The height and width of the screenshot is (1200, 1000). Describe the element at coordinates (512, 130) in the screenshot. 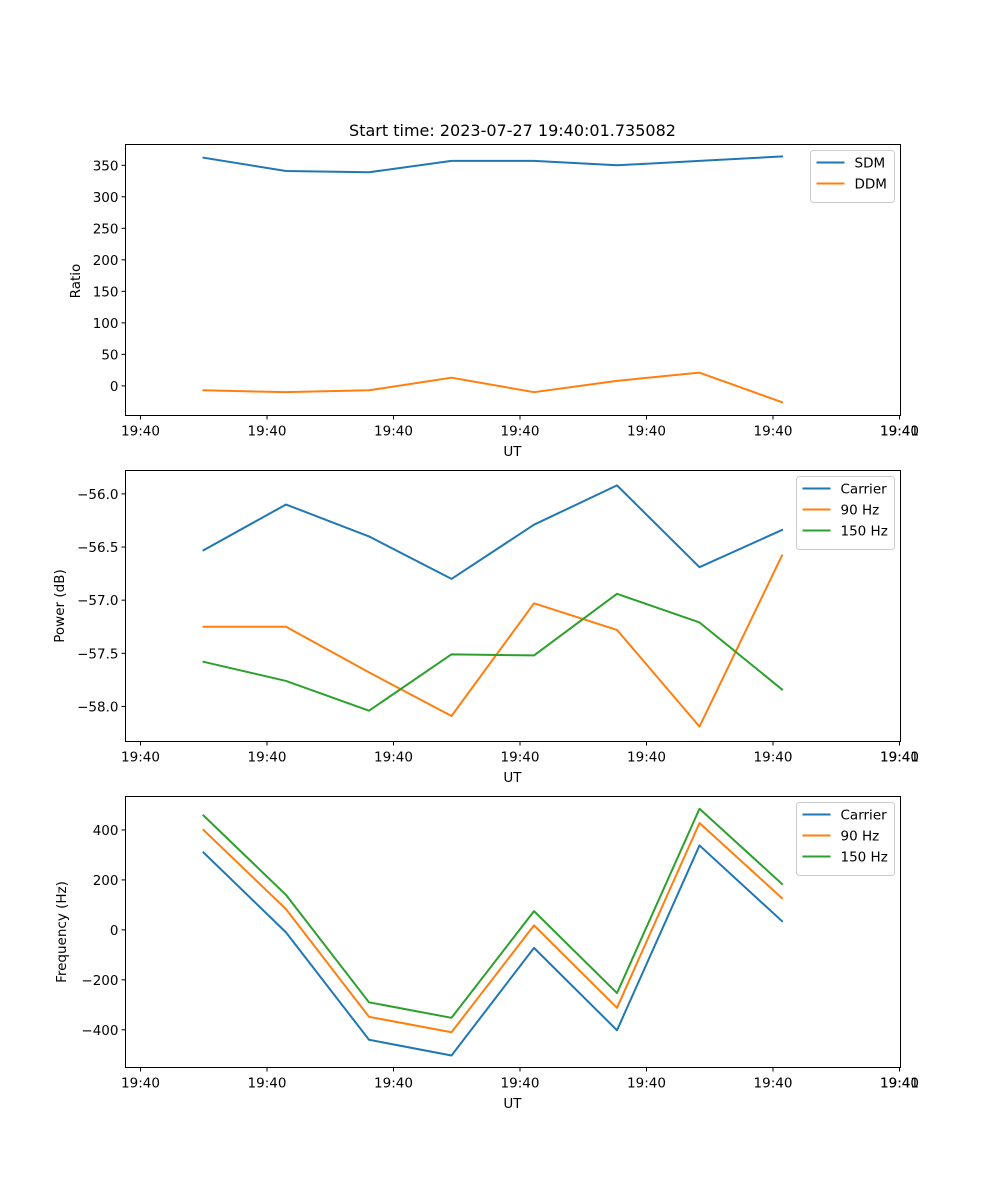

I see `chart-title: Start time: 2023-07-27 19:40:01.735082` at that location.